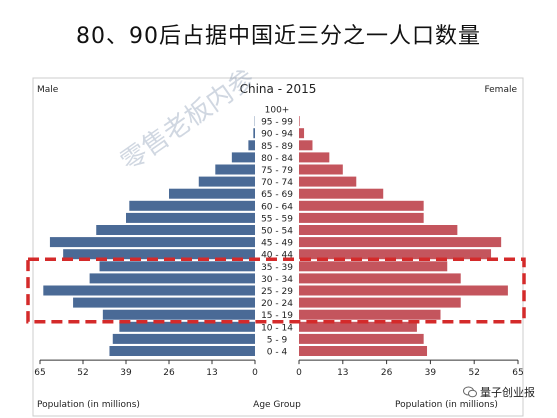 The height and width of the screenshot is (418, 557). Describe the element at coordinates (277, 219) in the screenshot. I see `age-group-label: 55 - 59` at that location.